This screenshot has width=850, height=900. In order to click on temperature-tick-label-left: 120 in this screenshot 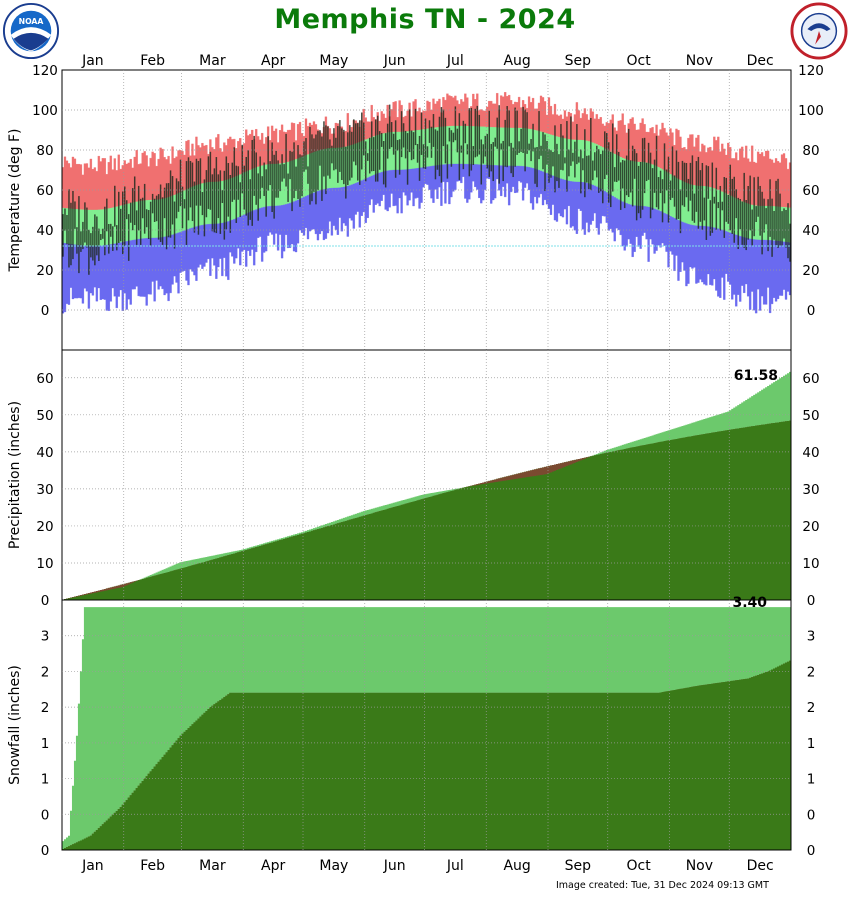, I will do `click(45, 71)`.